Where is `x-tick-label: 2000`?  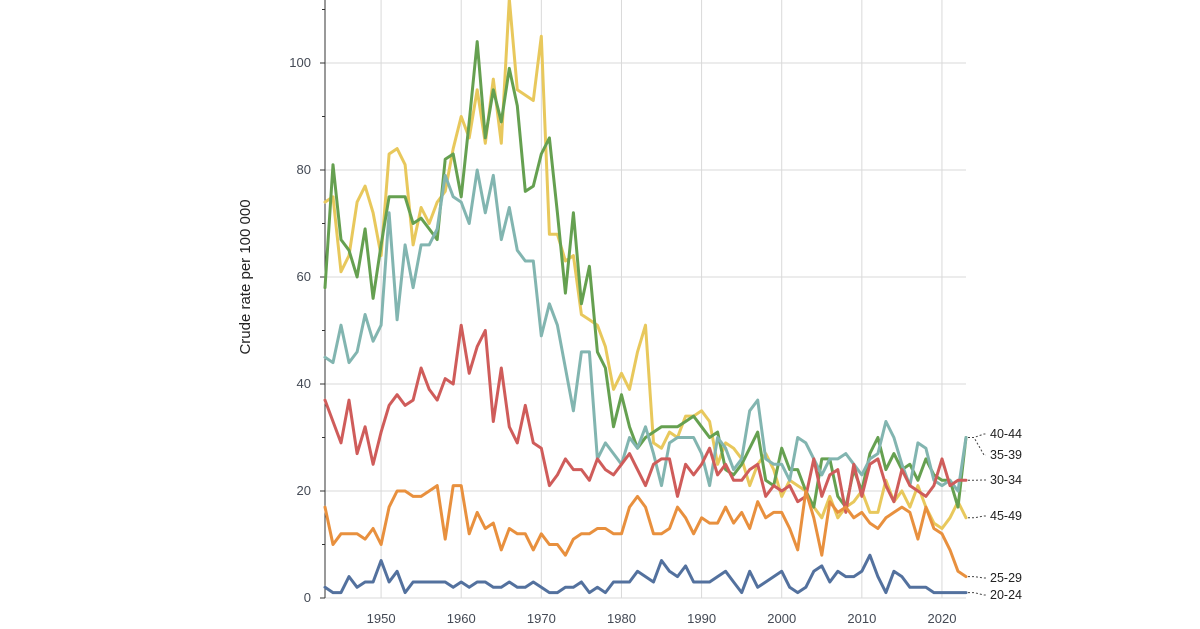 x-tick-label: 2000 is located at coordinates (781, 618).